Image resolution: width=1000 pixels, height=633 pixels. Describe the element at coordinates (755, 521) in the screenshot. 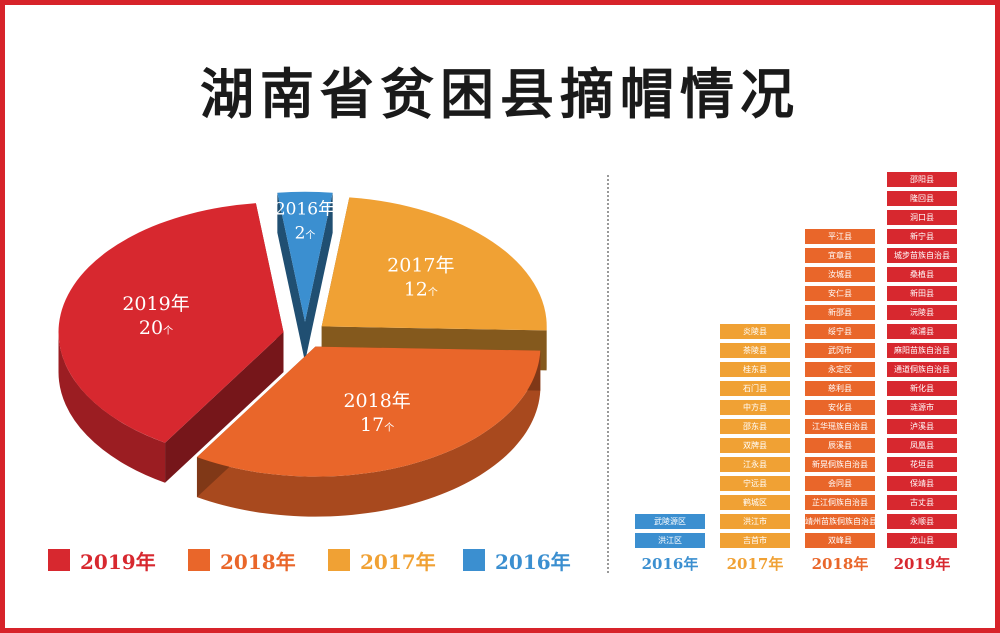

I see `county-cell: 洪江市` at that location.